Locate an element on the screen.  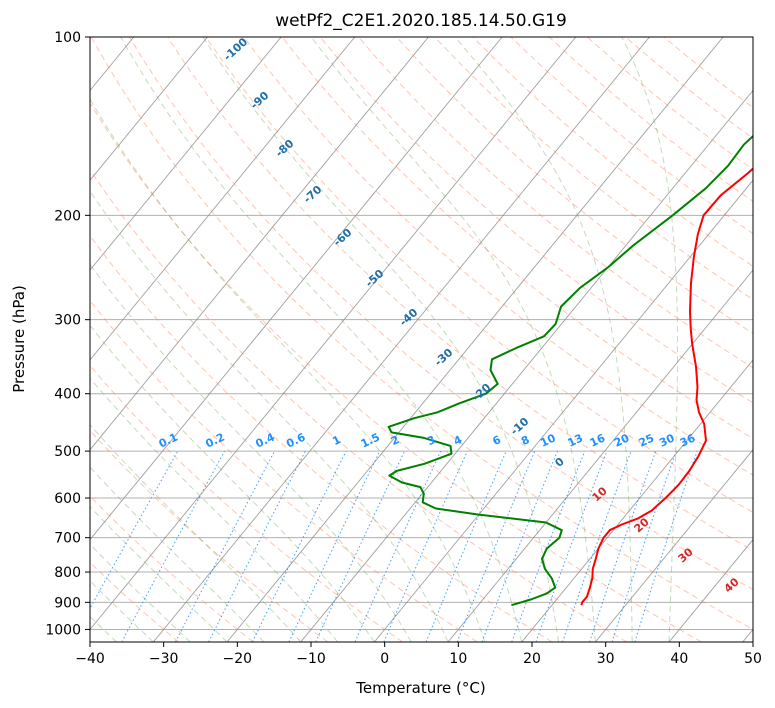
x-tick-label: −20 is located at coordinates (238, 659).